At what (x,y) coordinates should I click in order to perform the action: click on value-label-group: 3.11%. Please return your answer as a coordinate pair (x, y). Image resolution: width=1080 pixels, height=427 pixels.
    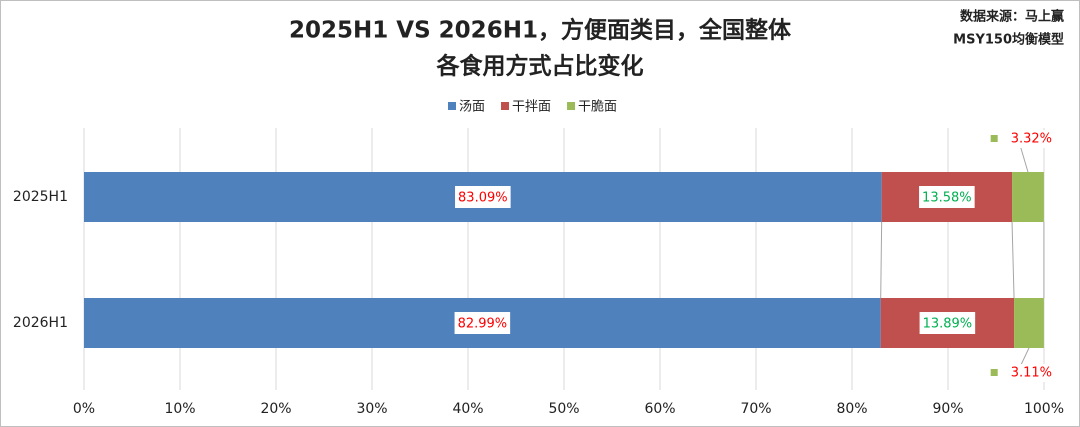
    Looking at the image, I should click on (1021, 364).